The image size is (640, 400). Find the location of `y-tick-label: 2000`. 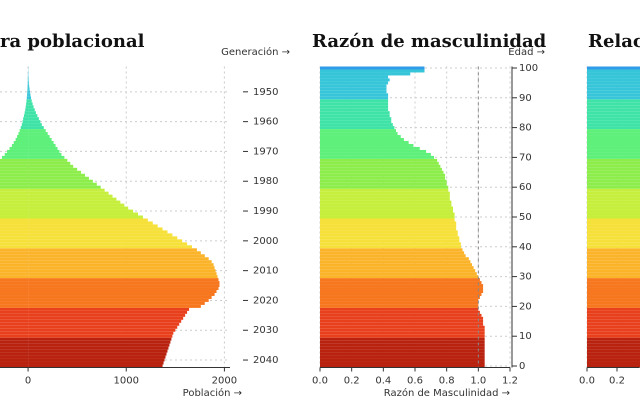

y-tick-label: 2000 is located at coordinates (265, 241).